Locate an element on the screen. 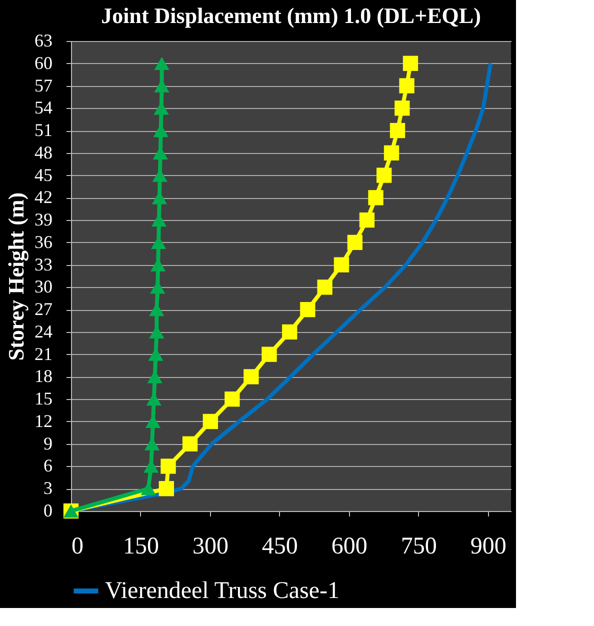 This screenshot has height=626, width=594. y-tick-label: 6 is located at coordinates (48, 466).